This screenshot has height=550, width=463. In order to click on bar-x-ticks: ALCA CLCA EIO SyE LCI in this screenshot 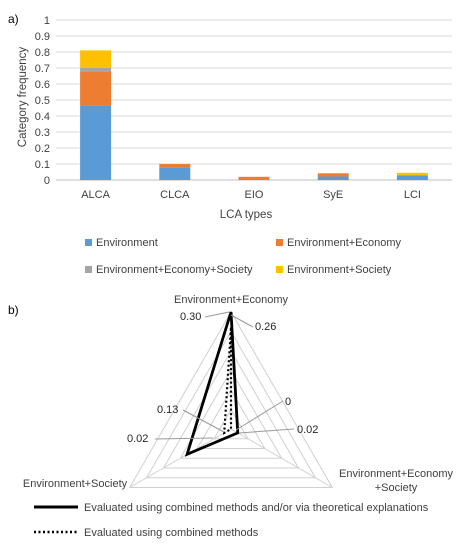, I will do `click(251, 195)`.